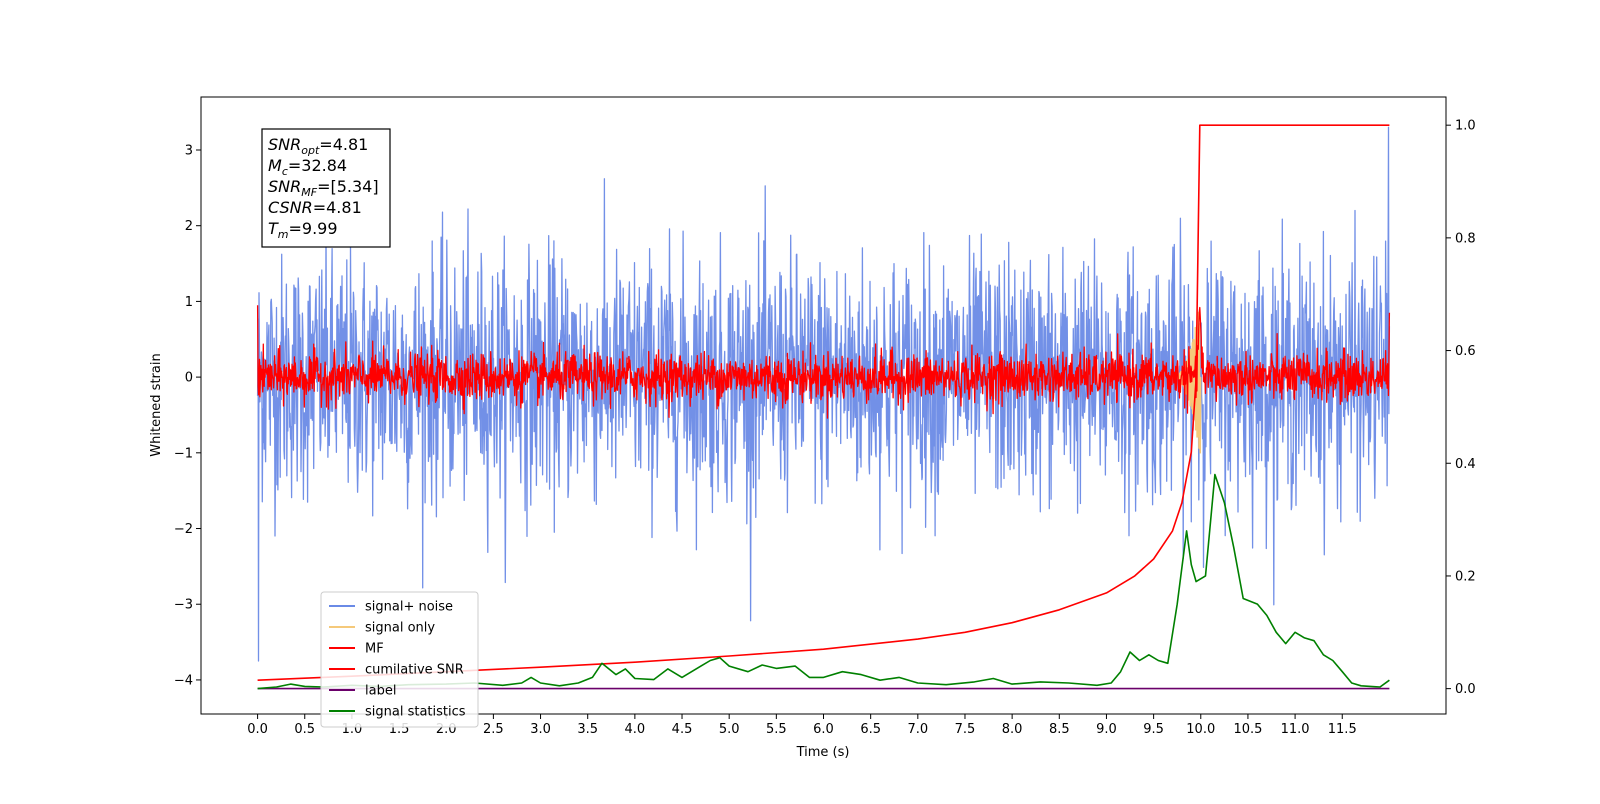 The height and width of the screenshot is (804, 1600). I want to click on x-tick-label-19: 9.5, so click(1153, 729).